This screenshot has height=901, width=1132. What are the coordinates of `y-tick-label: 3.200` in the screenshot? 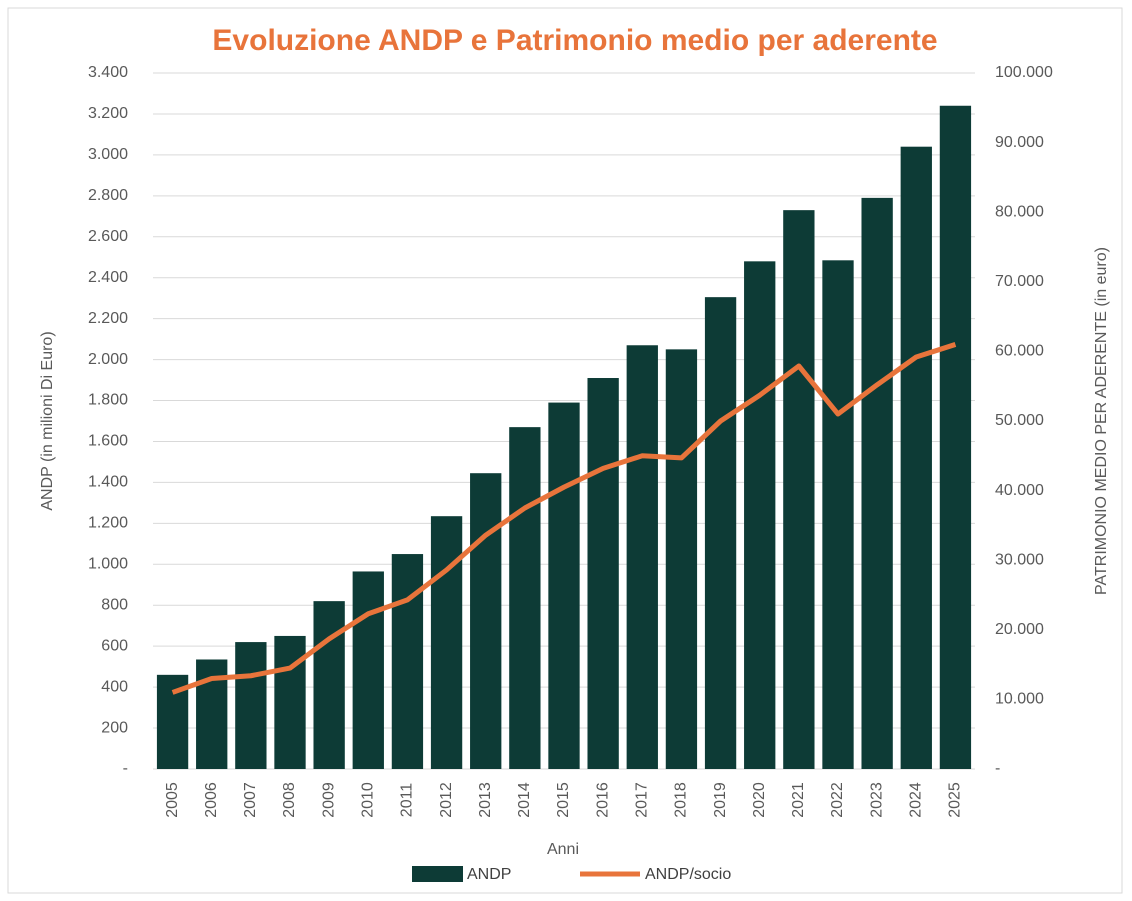 It's located at (108, 113).